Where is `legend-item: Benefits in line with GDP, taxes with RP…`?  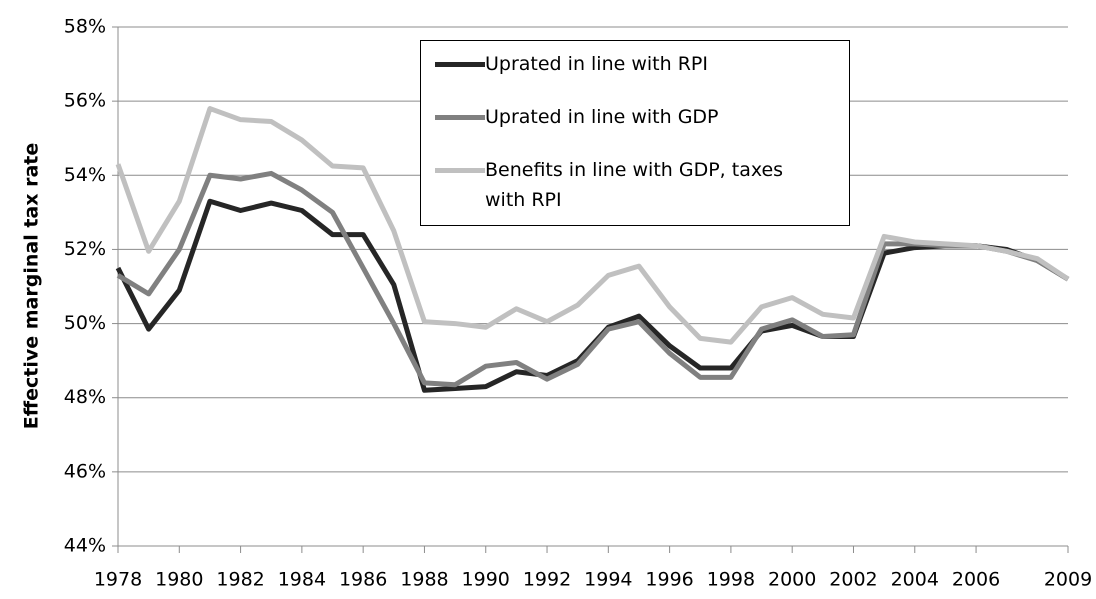
legend-item: Benefits in line with GDP, taxes with RP… is located at coordinates (630, 185).